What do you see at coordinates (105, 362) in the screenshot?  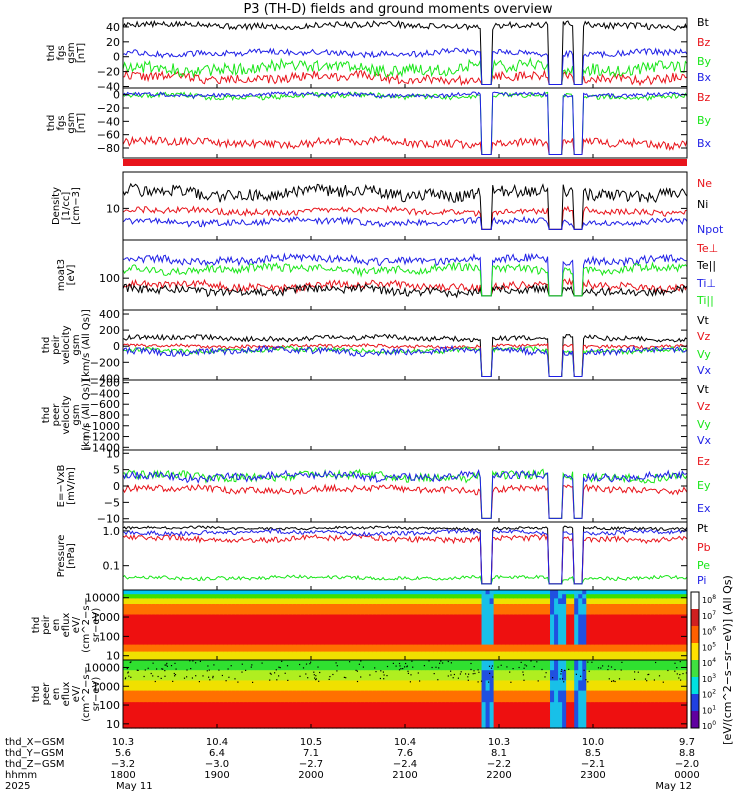 I see `y-tick-label: −200` at bounding box center [105, 362].